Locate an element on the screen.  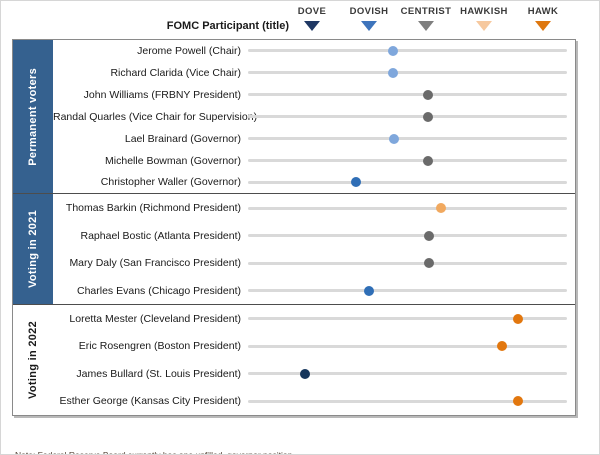
participant-row: James Bullard (St. Louis President) is located at coordinates (314, 373).